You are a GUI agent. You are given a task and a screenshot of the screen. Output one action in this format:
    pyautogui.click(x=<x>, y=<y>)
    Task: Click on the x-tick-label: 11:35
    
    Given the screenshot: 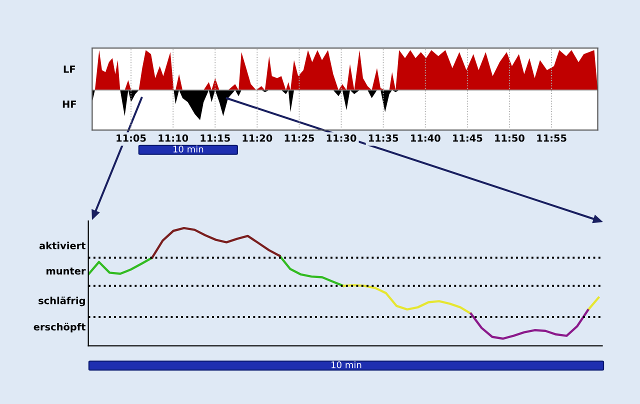 What is the action you would take?
    pyautogui.click(x=383, y=138)
    